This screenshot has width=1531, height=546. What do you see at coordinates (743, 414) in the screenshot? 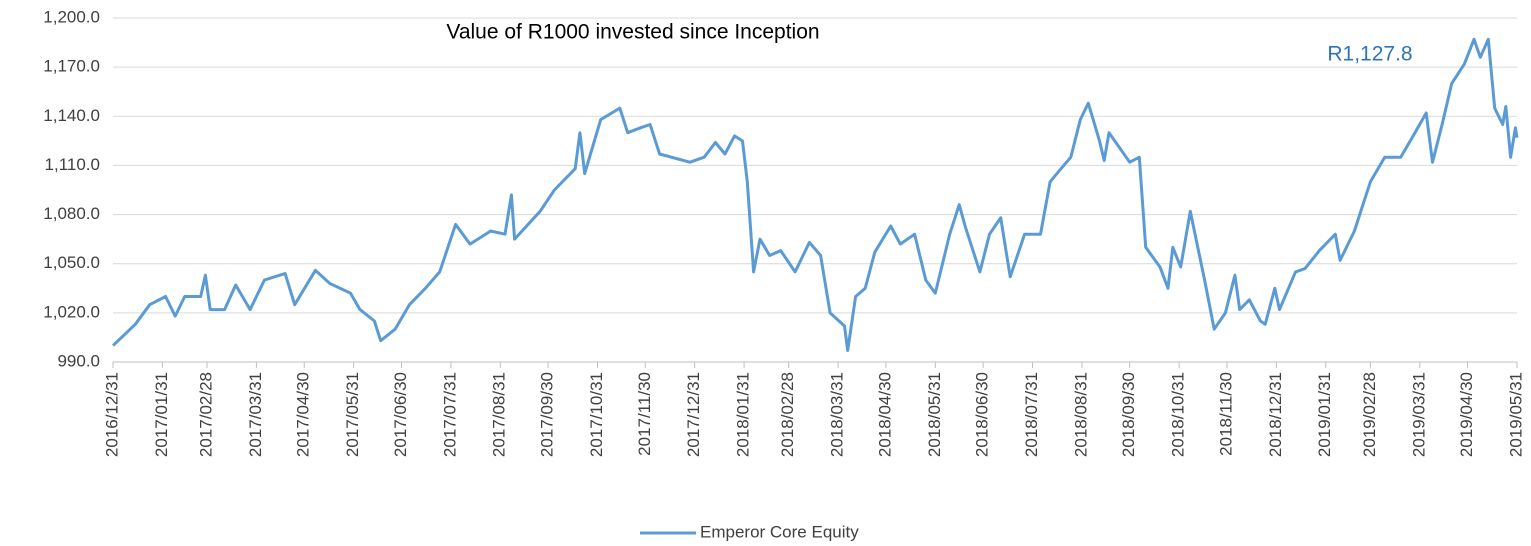
I see `x-tick-label: 2018/01/31` at bounding box center [743, 414].